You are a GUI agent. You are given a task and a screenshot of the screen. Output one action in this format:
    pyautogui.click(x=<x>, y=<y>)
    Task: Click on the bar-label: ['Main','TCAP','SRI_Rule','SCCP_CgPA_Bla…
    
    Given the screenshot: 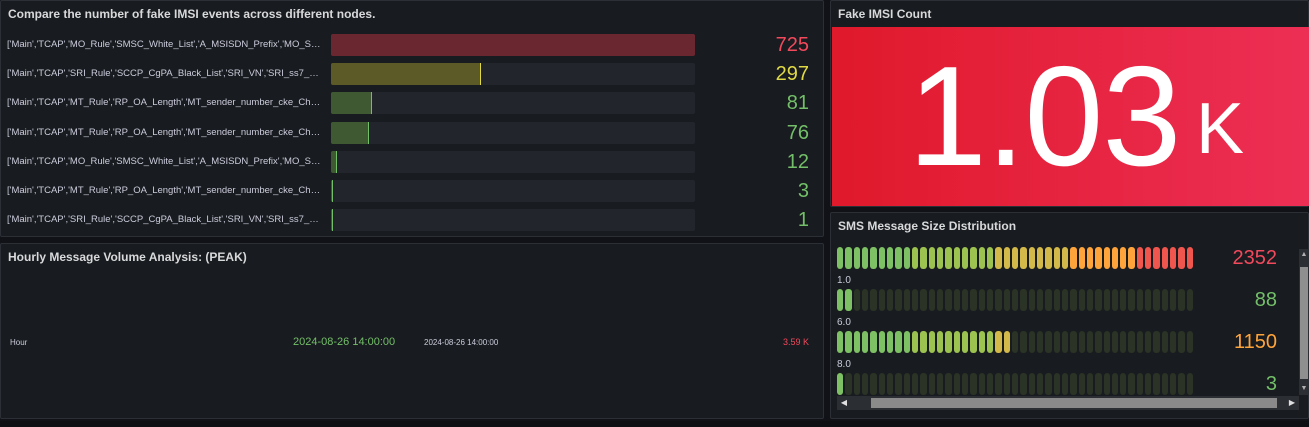 What is the action you would take?
    pyautogui.click(x=166, y=74)
    